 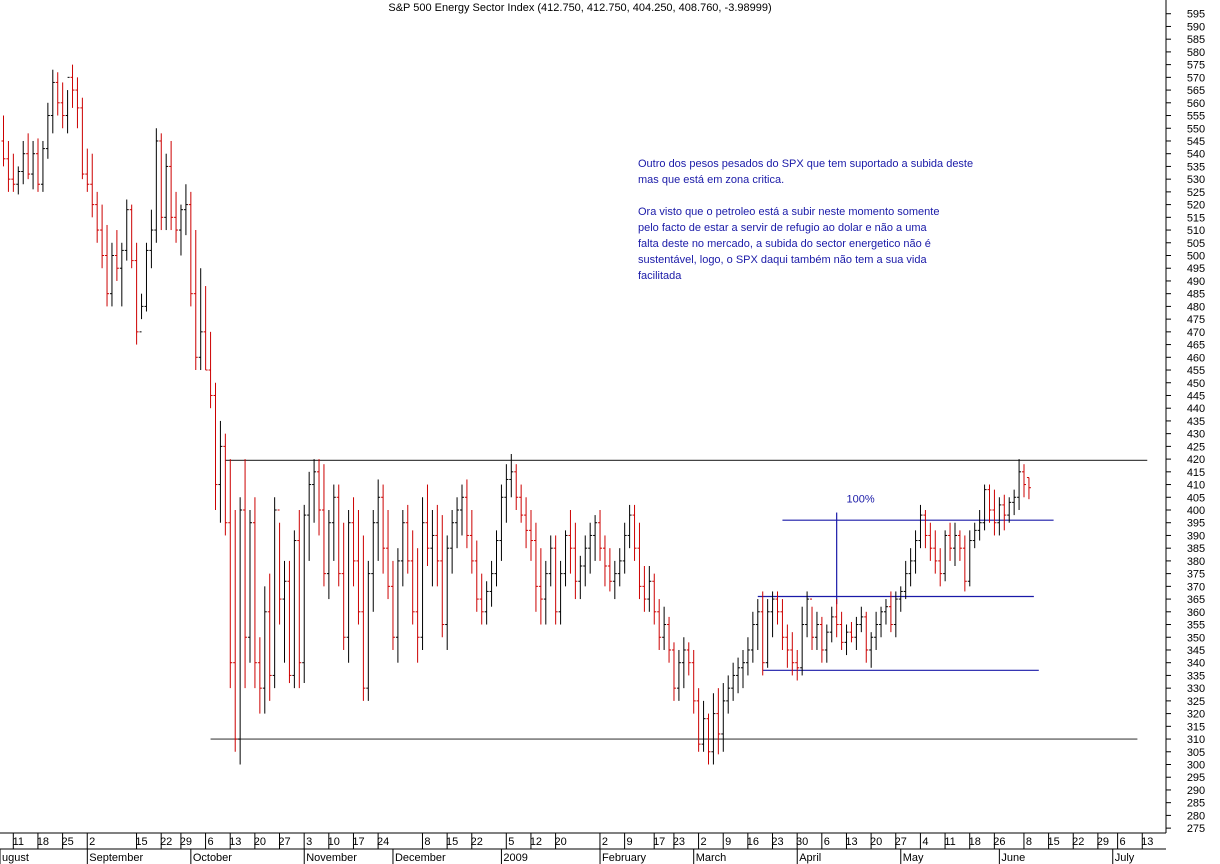 I want to click on y-tick-label: 330, so click(x=1196, y=689).